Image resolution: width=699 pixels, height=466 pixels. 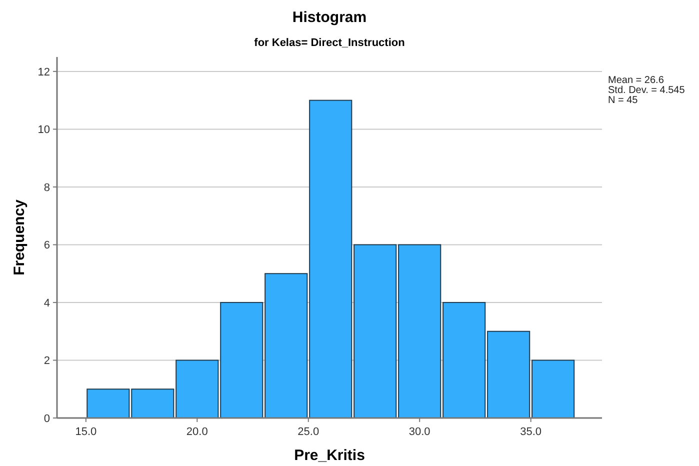 I want to click on x-axis-title: Pre_Kritis, so click(x=329, y=455).